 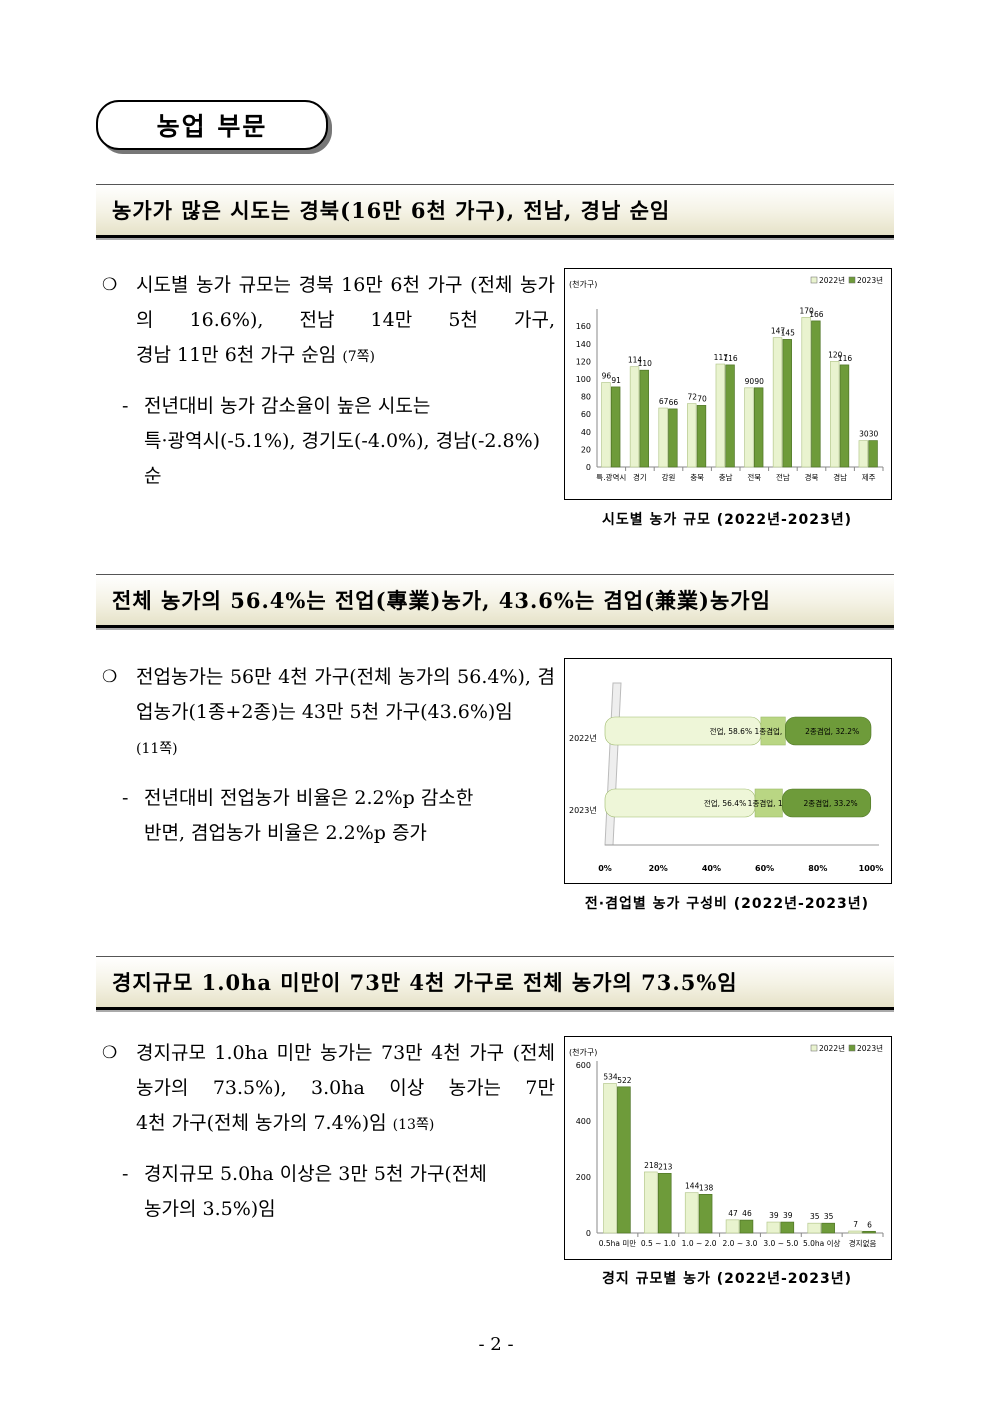 What do you see at coordinates (775, 803) in the screenshot?
I see `data-label: 1종겸업, 10.3%` at bounding box center [775, 803].